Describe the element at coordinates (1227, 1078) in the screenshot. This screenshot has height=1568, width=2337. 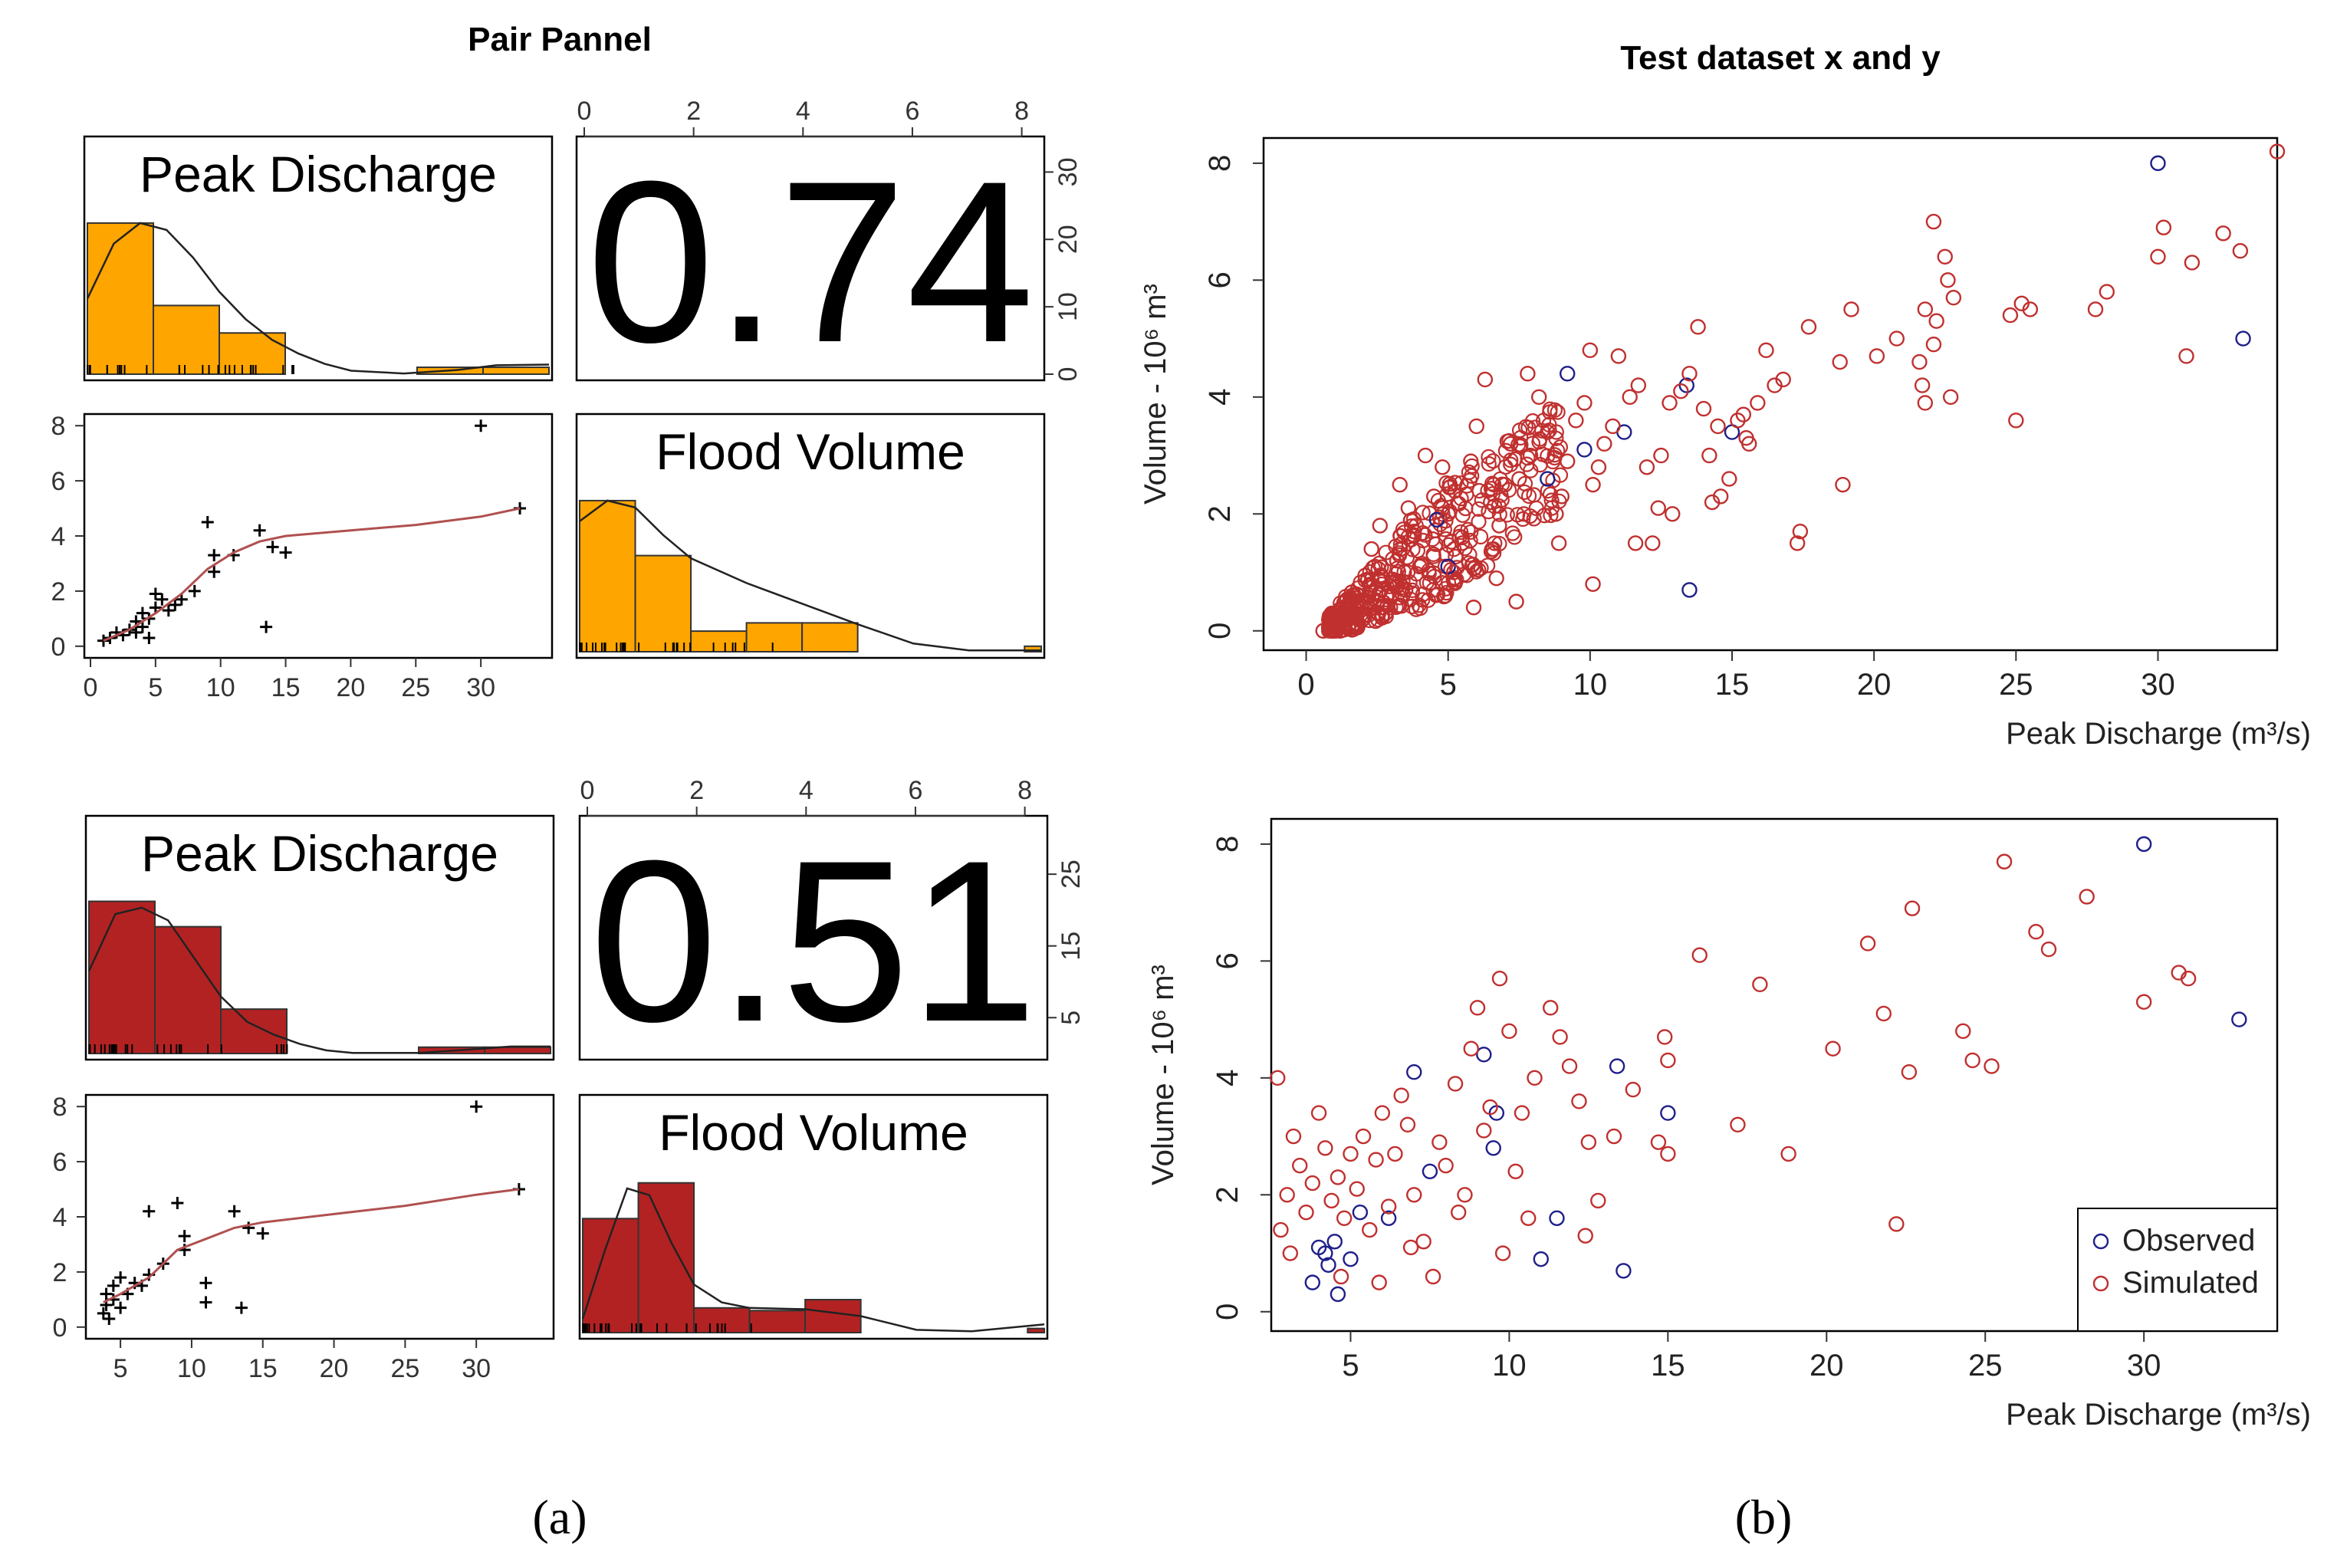
I see `scatter_bottom-ytick-label: 4` at that location.